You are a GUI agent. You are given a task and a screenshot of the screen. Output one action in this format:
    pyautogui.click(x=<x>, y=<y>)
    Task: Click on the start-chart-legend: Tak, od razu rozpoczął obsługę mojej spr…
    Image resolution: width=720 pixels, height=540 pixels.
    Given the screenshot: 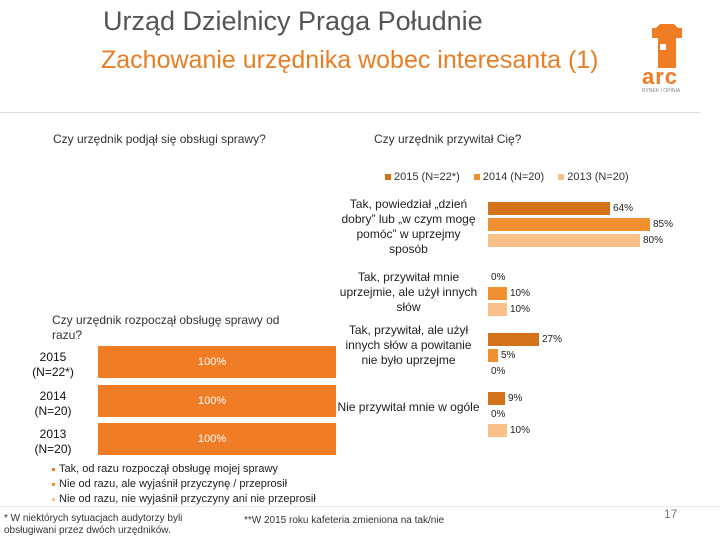 What is the action you would take?
    pyautogui.click(x=184, y=484)
    